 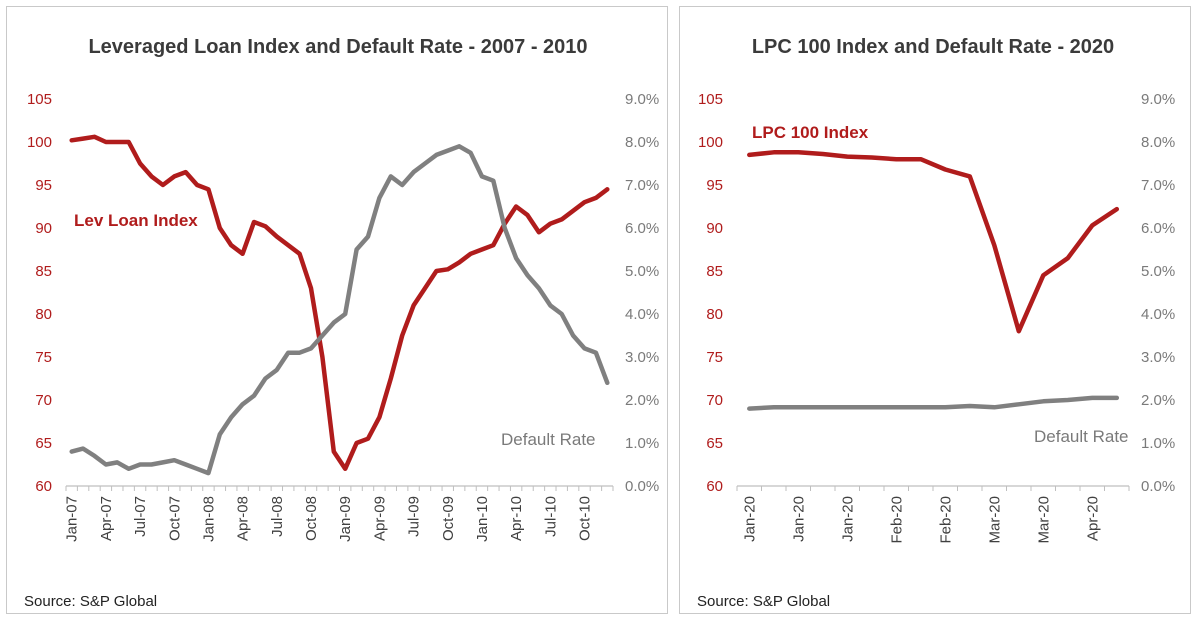 What do you see at coordinates (810, 132) in the screenshot?
I see `annotation-lev-loan: LPC 100 Index` at bounding box center [810, 132].